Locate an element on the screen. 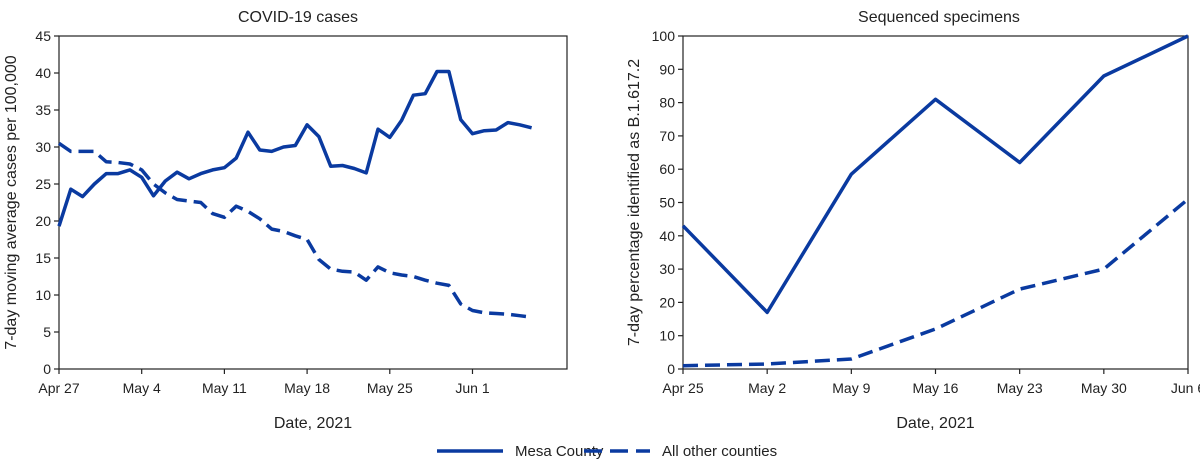 This screenshot has width=1200, height=473. y-tick-label: 5 is located at coordinates (47, 332).